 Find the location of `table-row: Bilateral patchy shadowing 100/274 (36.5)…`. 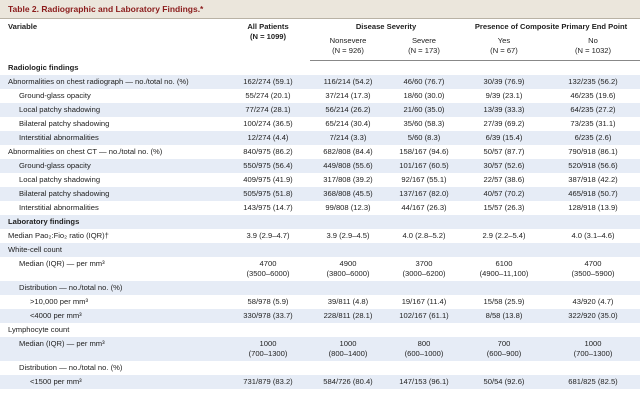

table-row: Bilateral patchy shadowing 100/274 (36.5)… is located at coordinates (320, 124).